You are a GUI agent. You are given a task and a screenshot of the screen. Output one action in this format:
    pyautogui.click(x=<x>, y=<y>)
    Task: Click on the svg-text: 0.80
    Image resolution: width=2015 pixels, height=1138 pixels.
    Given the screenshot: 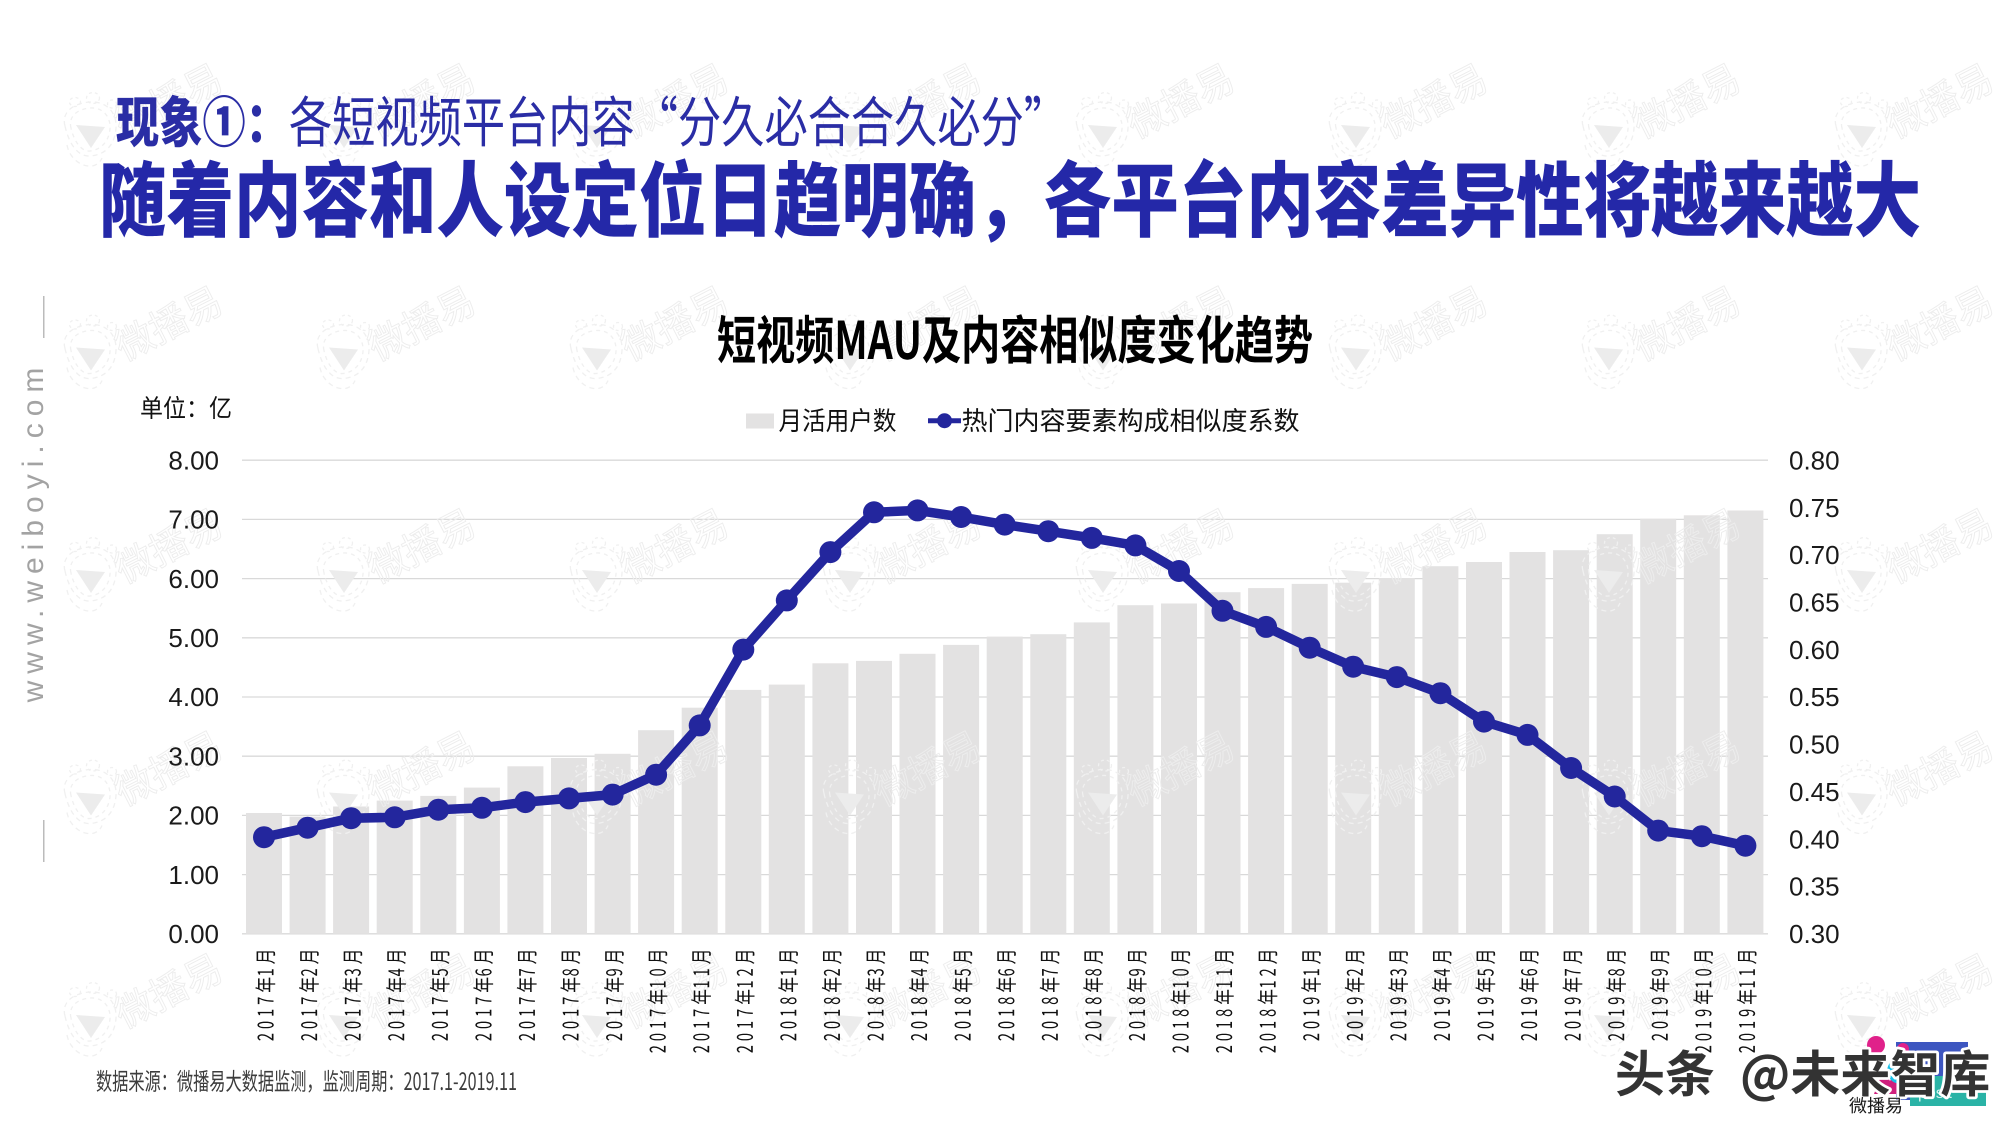 What is the action you would take?
    pyautogui.click(x=1814, y=460)
    